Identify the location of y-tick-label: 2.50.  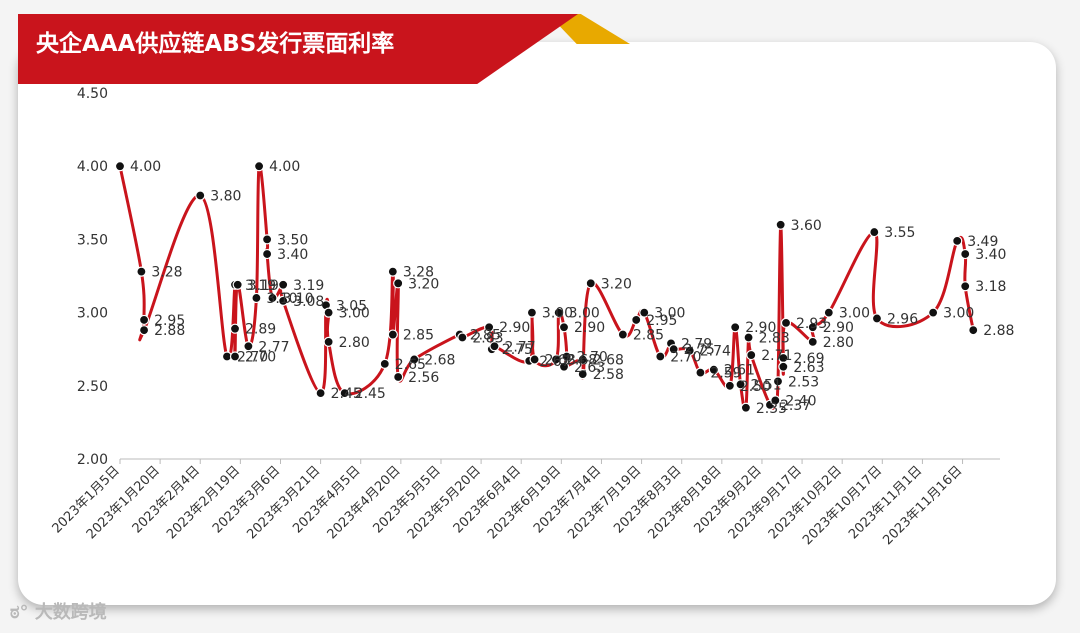
(92, 387).